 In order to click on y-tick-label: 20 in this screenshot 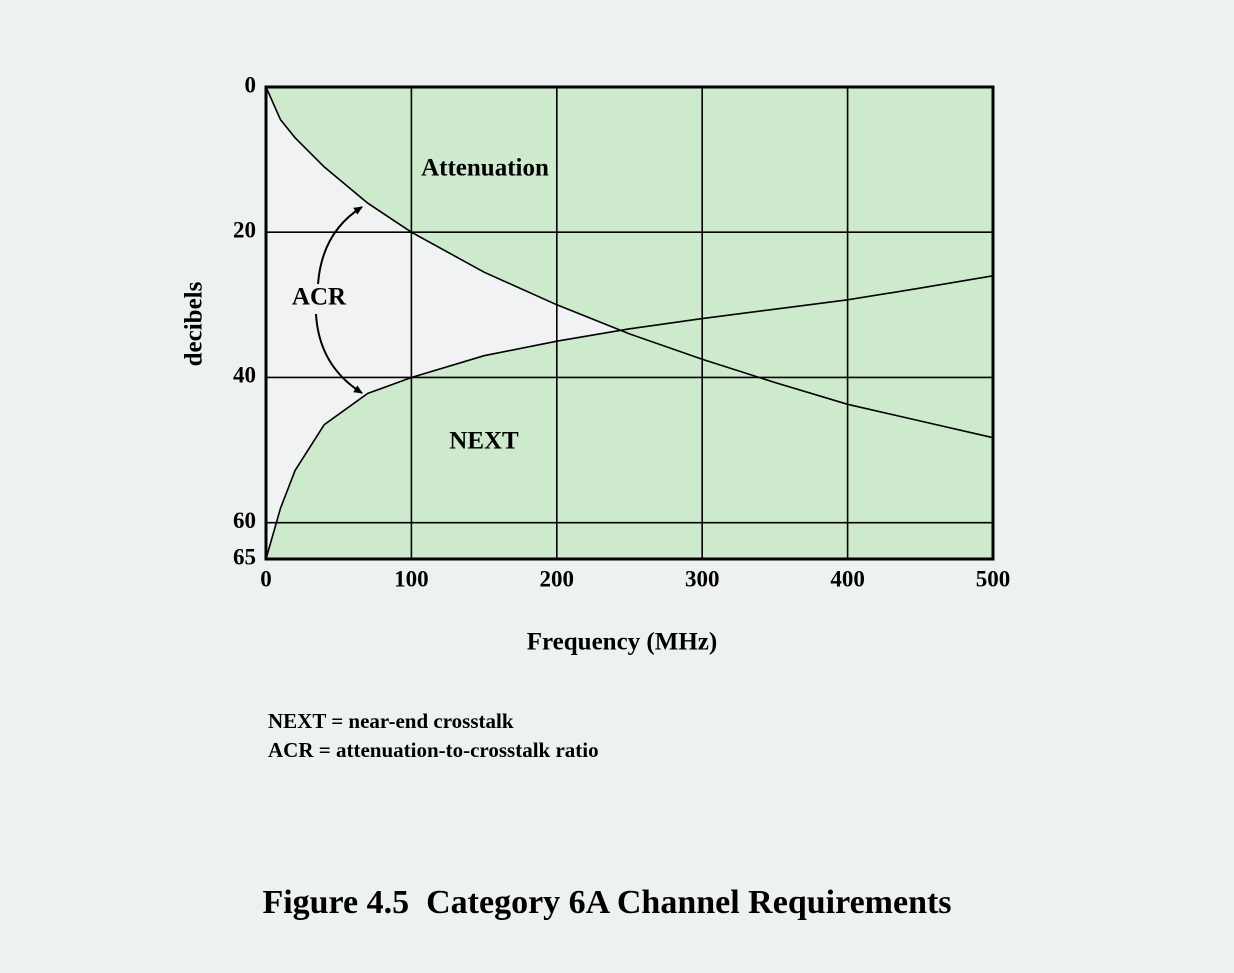, I will do `click(244, 230)`.